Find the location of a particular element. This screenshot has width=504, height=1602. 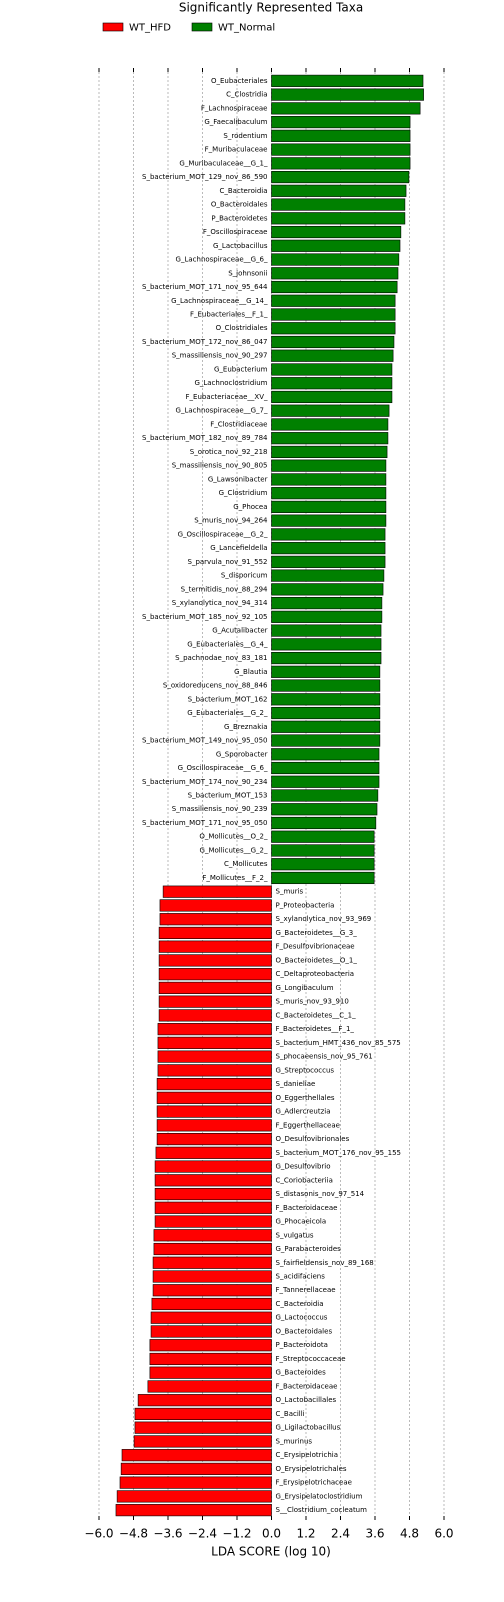

category-label: S__Clostridium_cocleatum is located at coordinates (322, 1510).